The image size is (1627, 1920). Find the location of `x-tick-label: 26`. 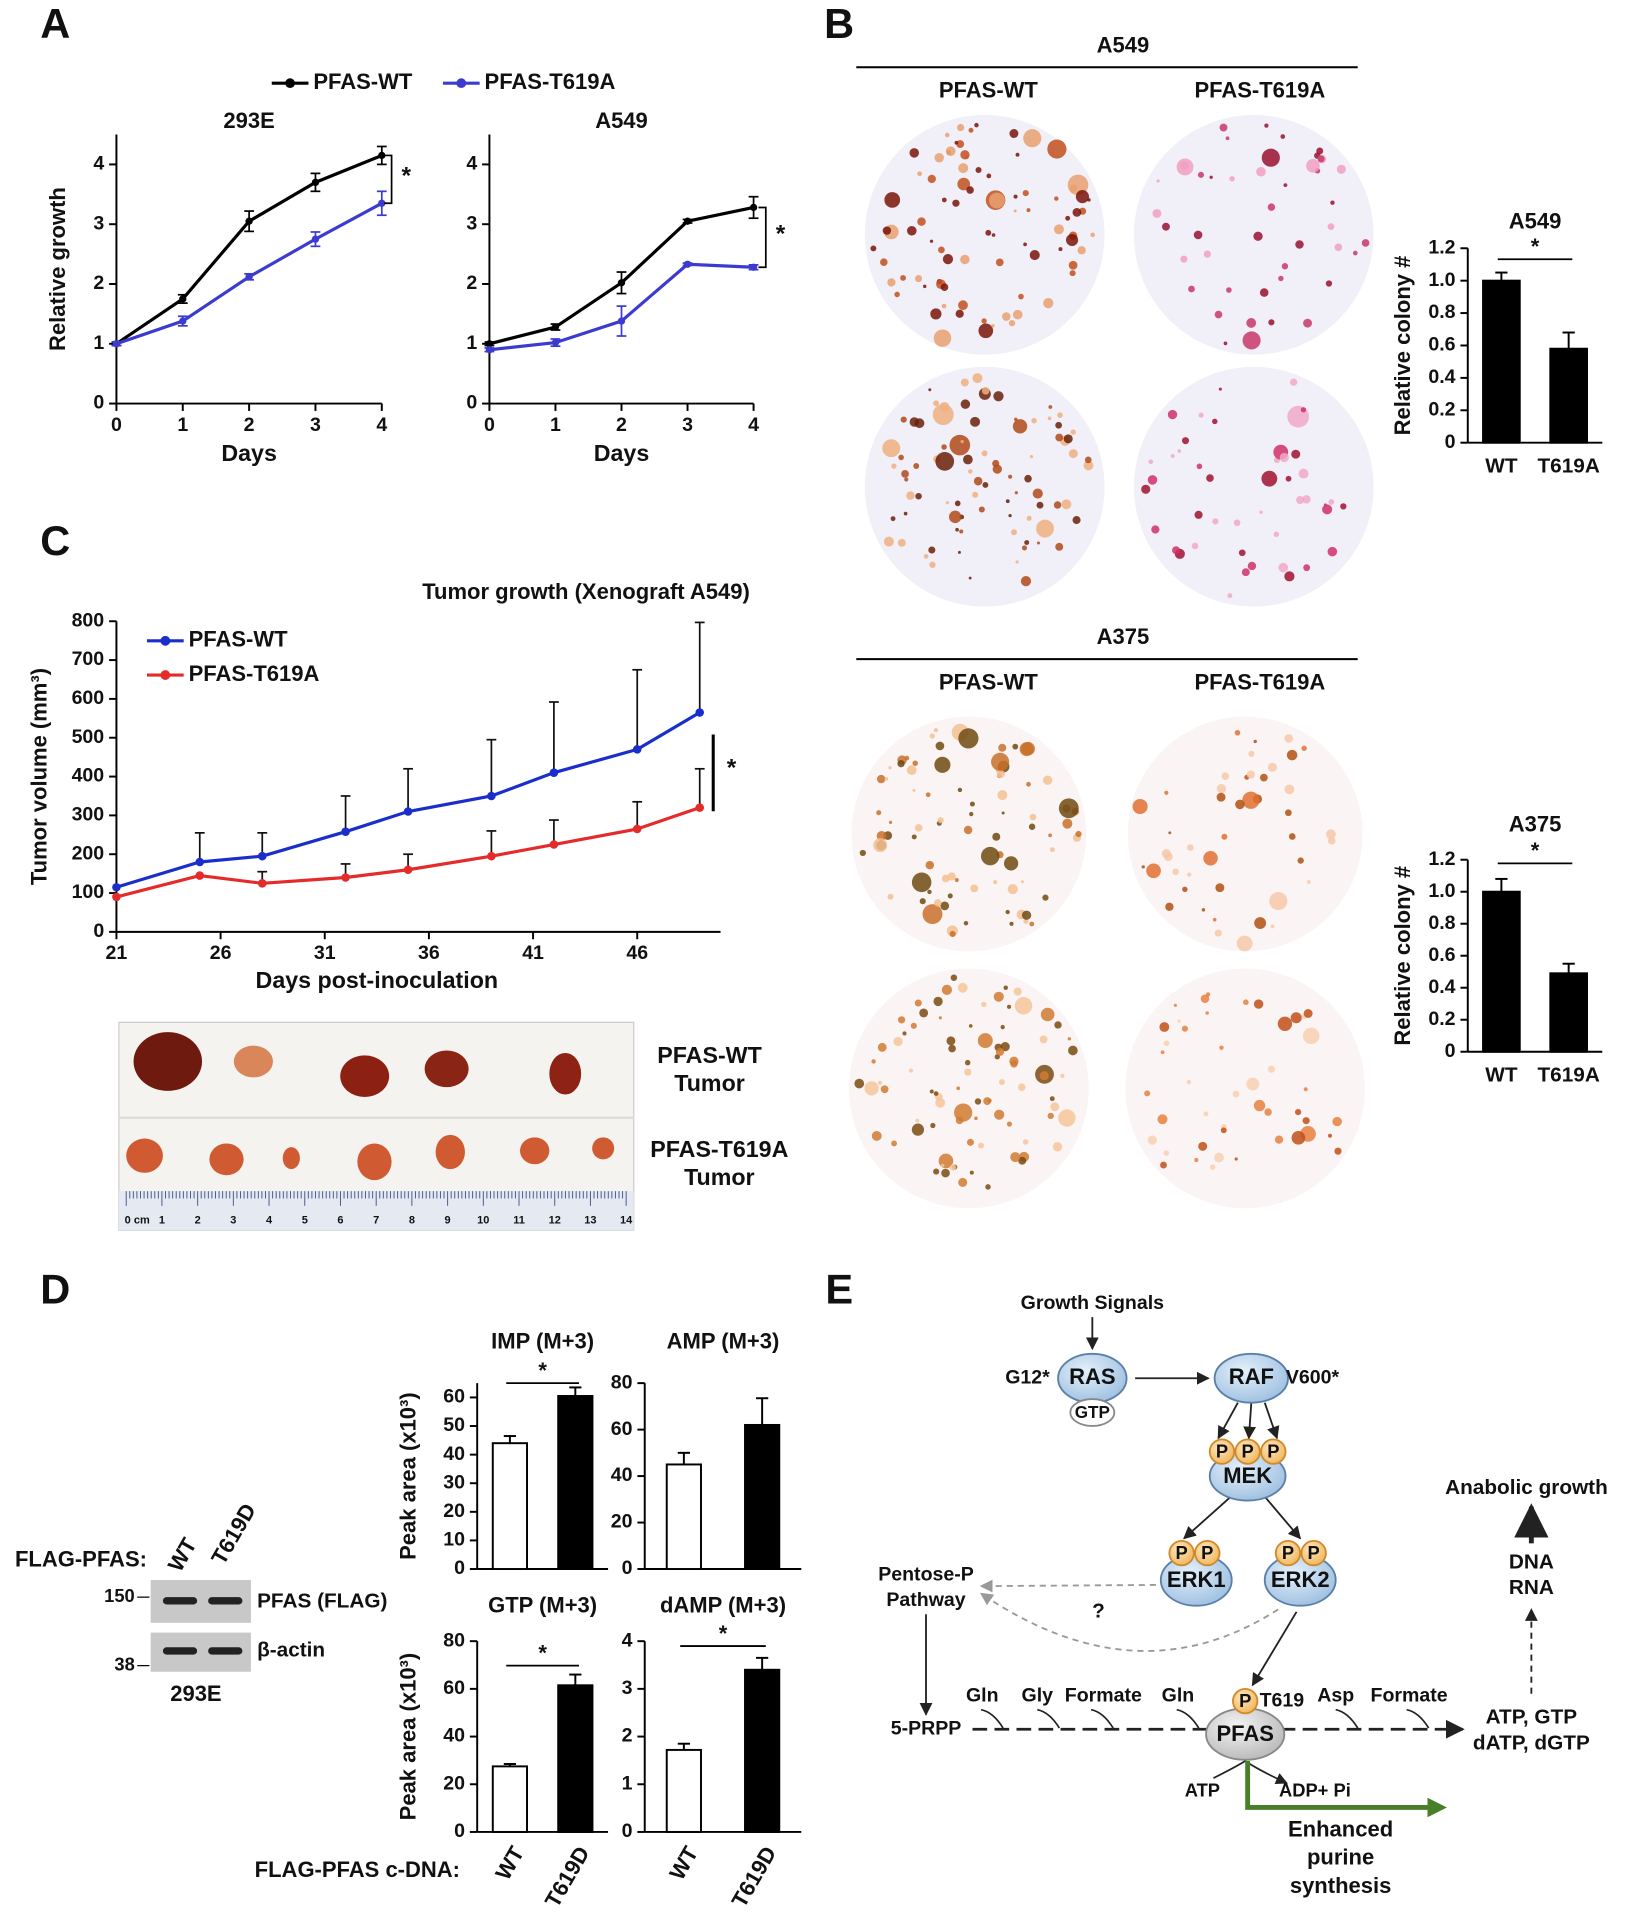

x-tick-label: 26 is located at coordinates (221, 953).